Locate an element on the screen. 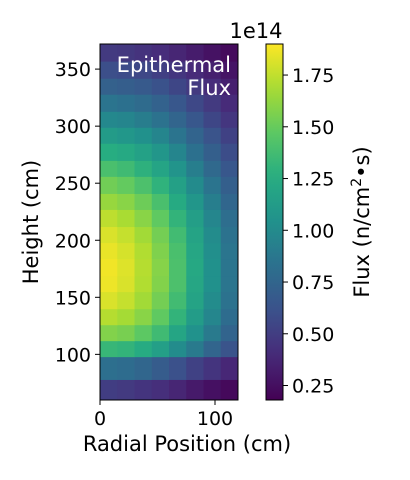  y-tick-label: 350 is located at coordinates (73, 70).